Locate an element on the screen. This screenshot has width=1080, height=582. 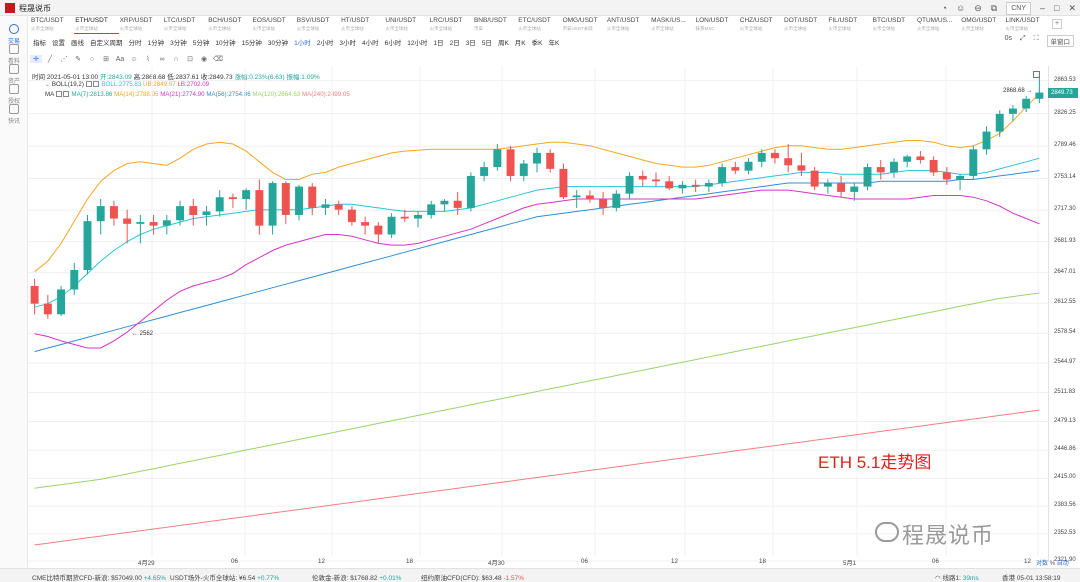
pair-tab: EOS/USDT 火币全球站 is located at coordinates (273, 25).